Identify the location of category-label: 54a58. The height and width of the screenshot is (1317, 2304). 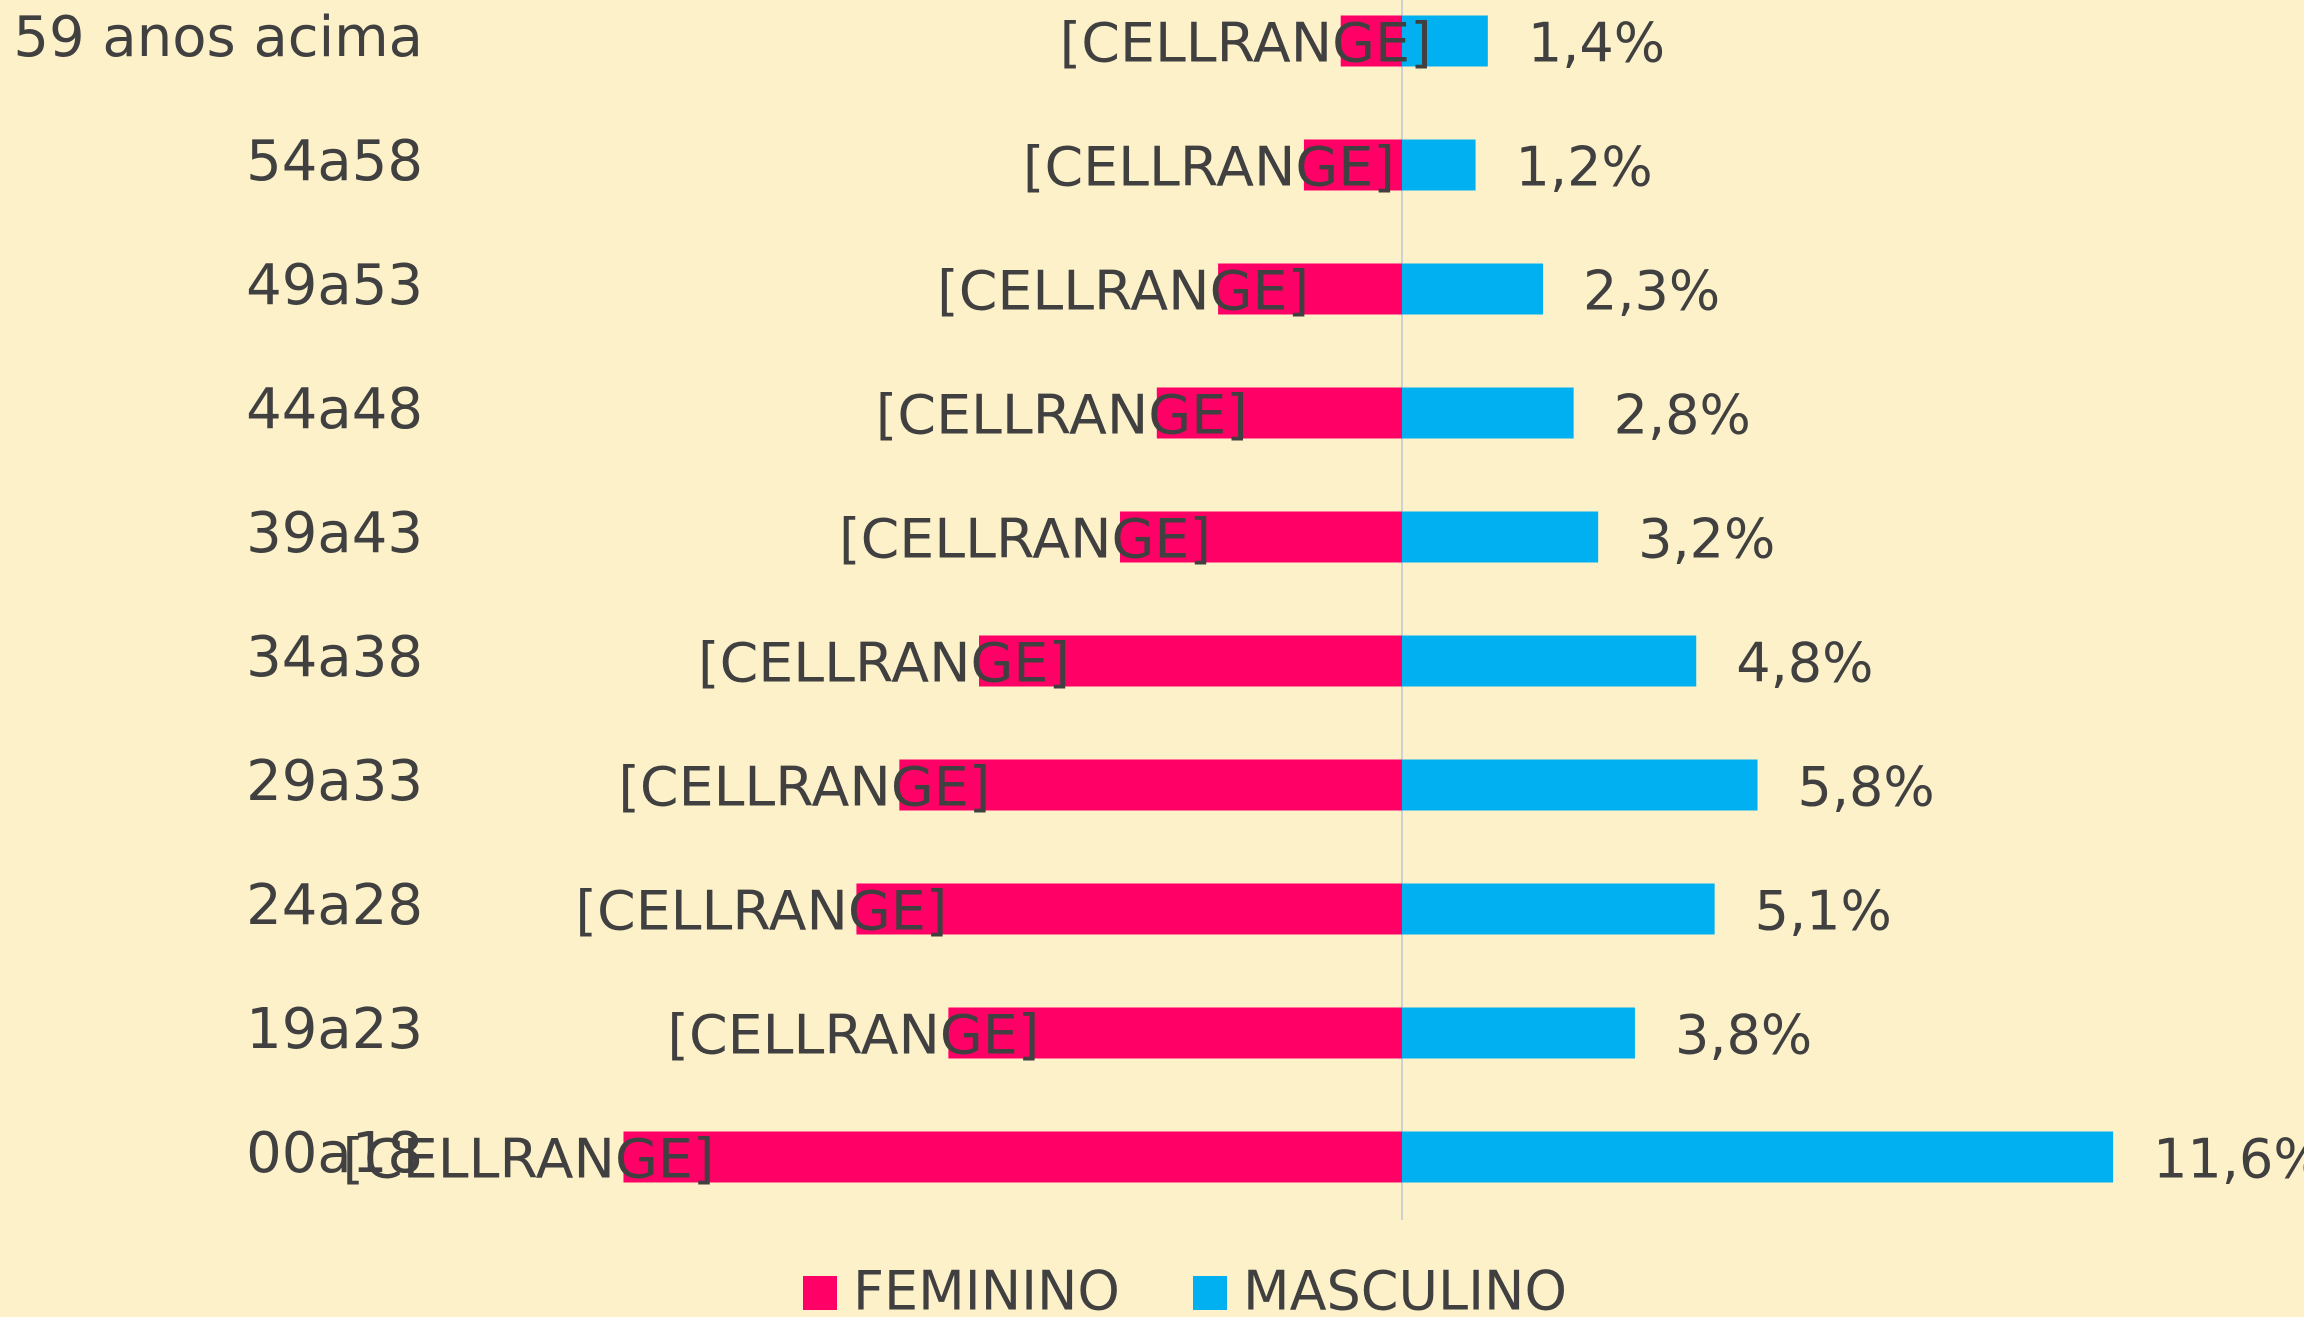
(334, 161).